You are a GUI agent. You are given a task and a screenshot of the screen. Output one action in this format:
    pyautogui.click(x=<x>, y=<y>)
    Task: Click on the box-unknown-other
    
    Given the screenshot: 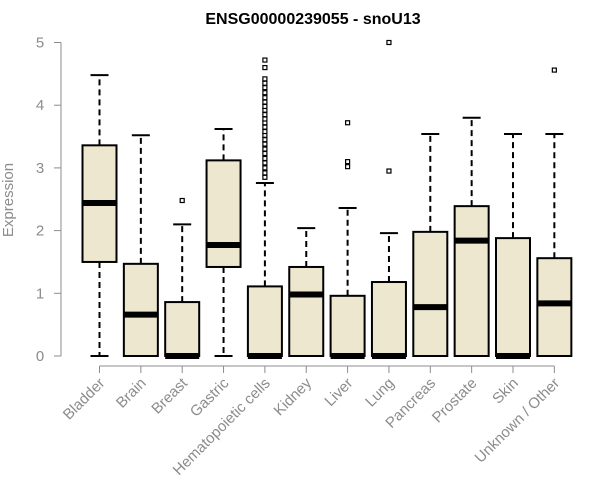 What is the action you would take?
    pyautogui.click(x=554, y=212)
    